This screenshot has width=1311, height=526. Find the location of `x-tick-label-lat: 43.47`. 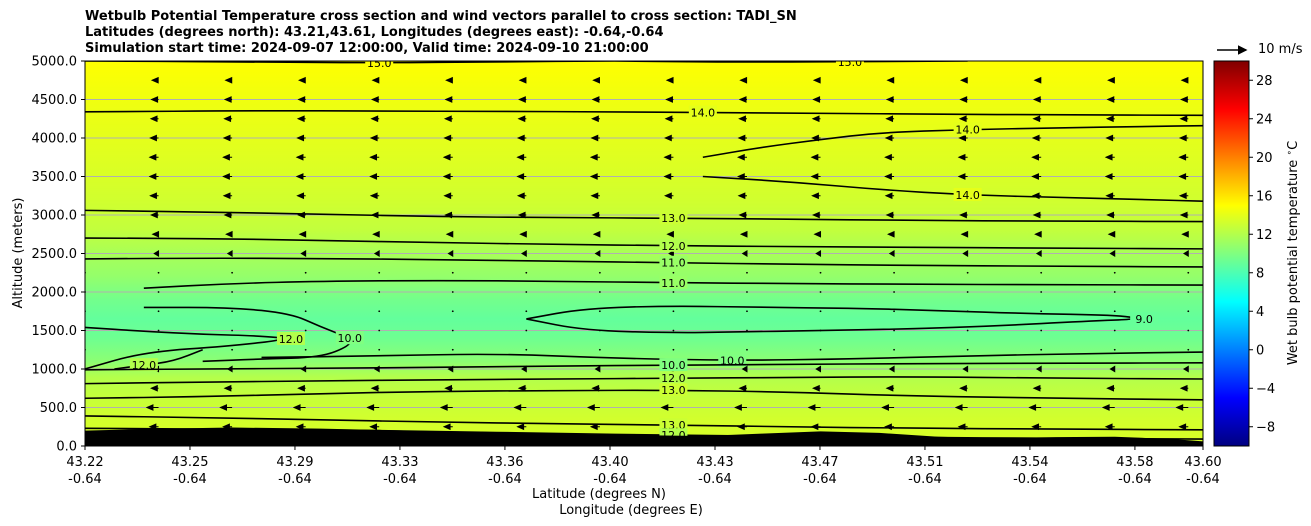

x-tick-label-lat: 43.47 is located at coordinates (819, 462).